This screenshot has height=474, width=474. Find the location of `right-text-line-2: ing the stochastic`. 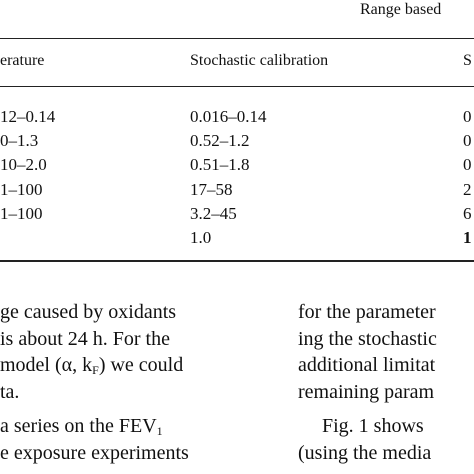

right-text-line-2: ing the stochastic is located at coordinates (367, 339).